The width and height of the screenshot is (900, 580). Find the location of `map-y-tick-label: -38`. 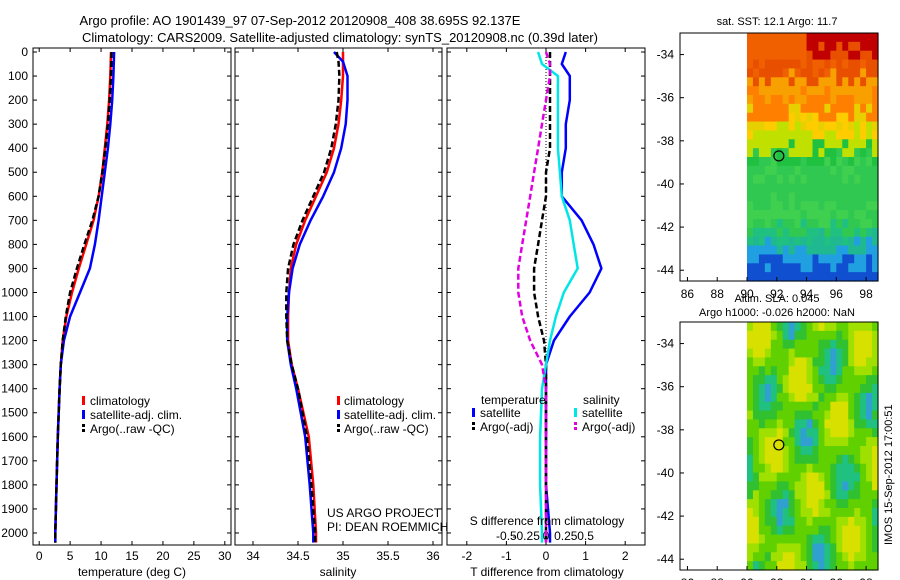

map-y-tick-label: -38 is located at coordinates (666, 430).